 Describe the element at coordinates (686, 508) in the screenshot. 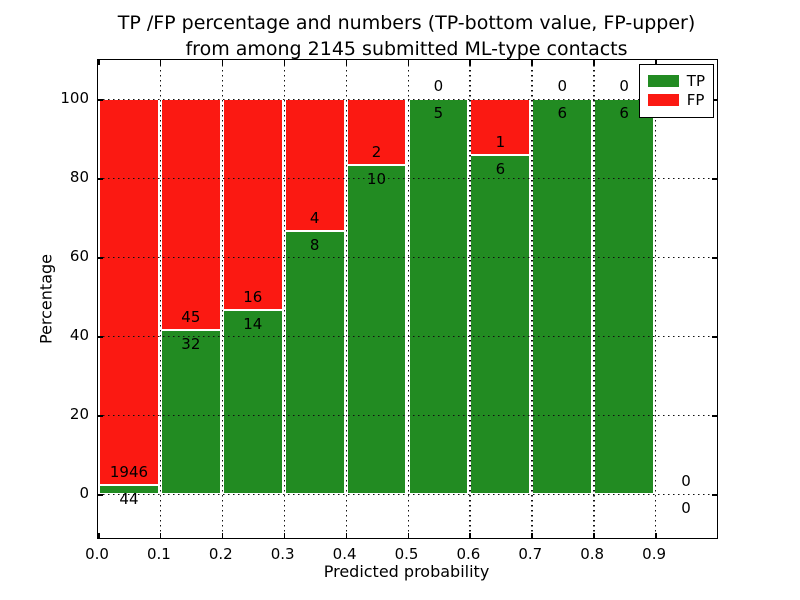

I see `tp-count-label: 0` at that location.